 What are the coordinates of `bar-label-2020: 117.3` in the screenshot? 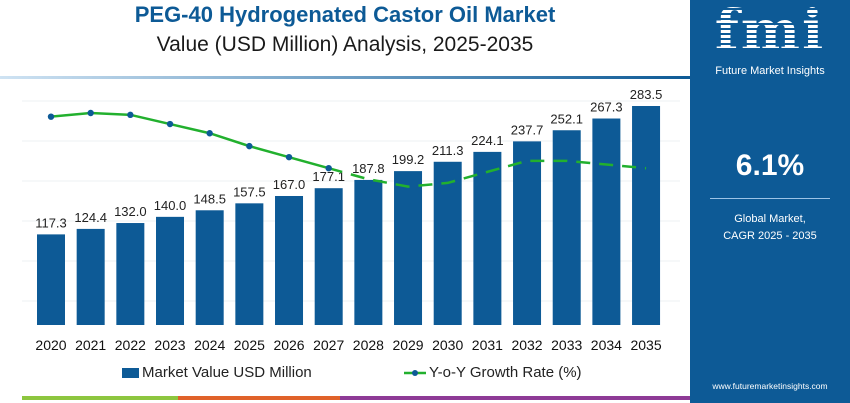 It's located at (51, 222).